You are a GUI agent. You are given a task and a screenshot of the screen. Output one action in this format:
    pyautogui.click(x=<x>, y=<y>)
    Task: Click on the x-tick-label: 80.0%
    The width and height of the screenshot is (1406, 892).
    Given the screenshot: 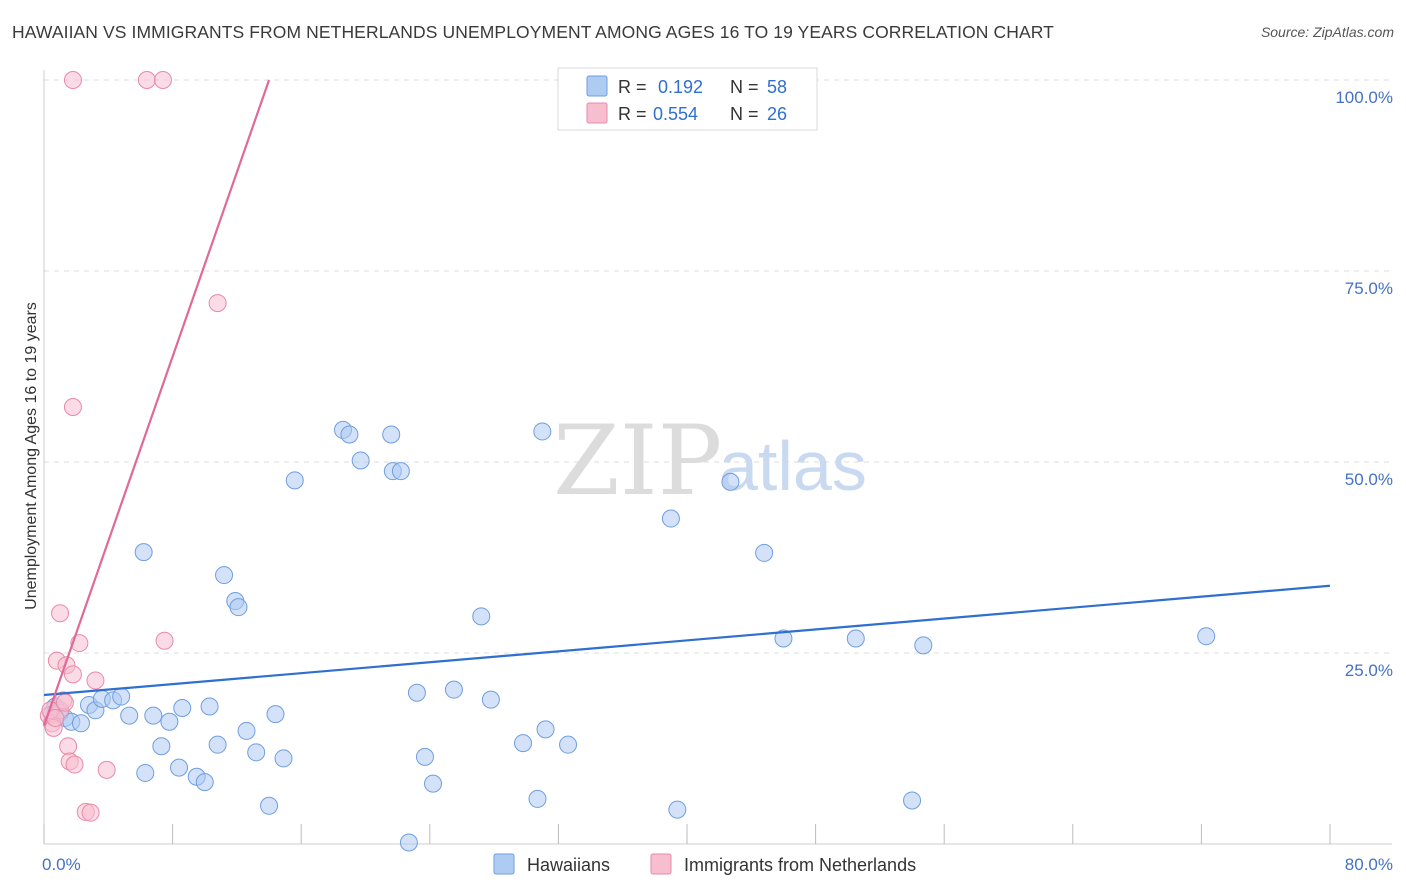 What is the action you would take?
    pyautogui.click(x=1369, y=864)
    